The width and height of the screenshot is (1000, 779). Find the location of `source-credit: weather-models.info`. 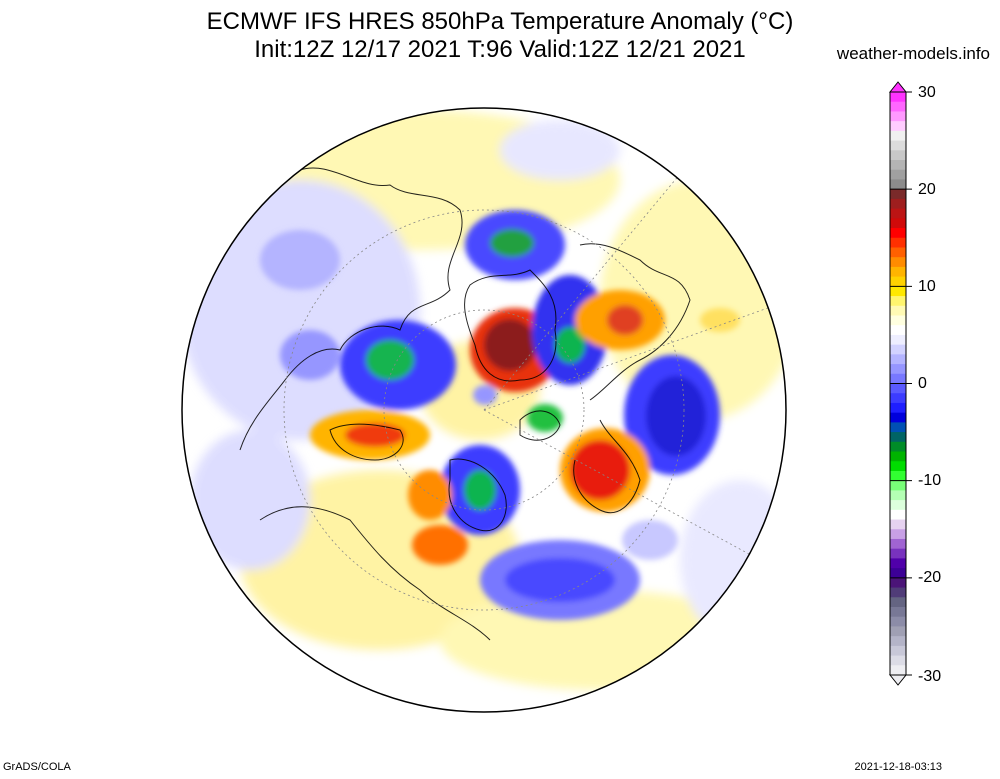

source-credit: weather-models.info is located at coordinates (913, 53).